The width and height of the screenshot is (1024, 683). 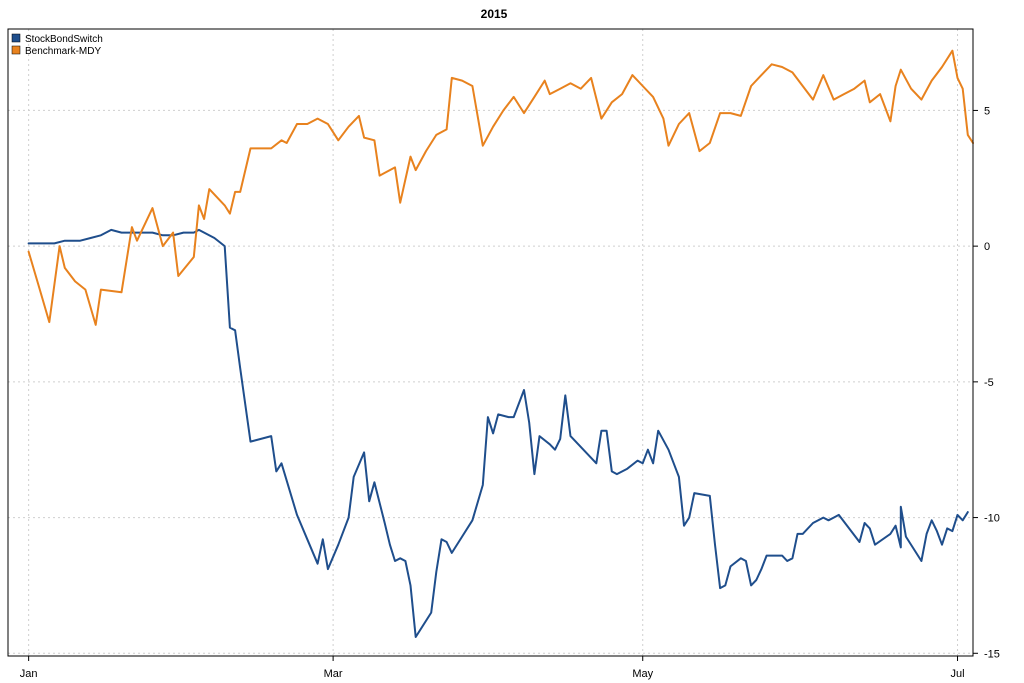 I want to click on y-tick-label: 5, so click(x=987, y=111).